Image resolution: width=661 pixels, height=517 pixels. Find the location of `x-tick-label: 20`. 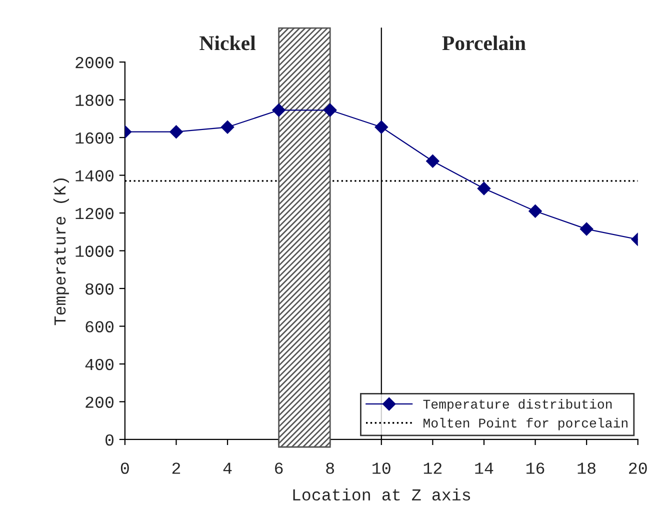

x-tick-label: 20 is located at coordinates (638, 468).